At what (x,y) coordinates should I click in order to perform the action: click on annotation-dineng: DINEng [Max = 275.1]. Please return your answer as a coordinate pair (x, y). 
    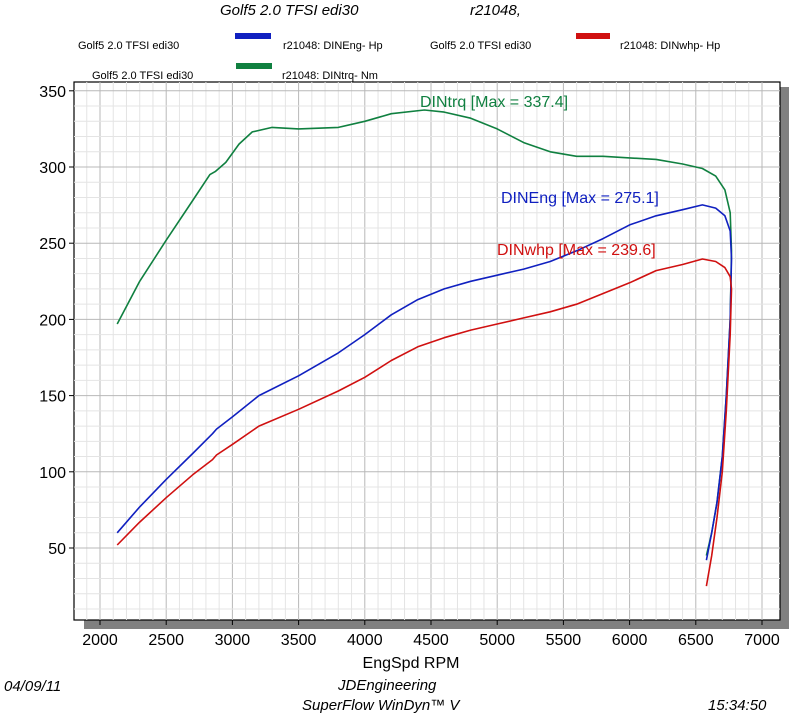
    Looking at the image, I should click on (580, 198).